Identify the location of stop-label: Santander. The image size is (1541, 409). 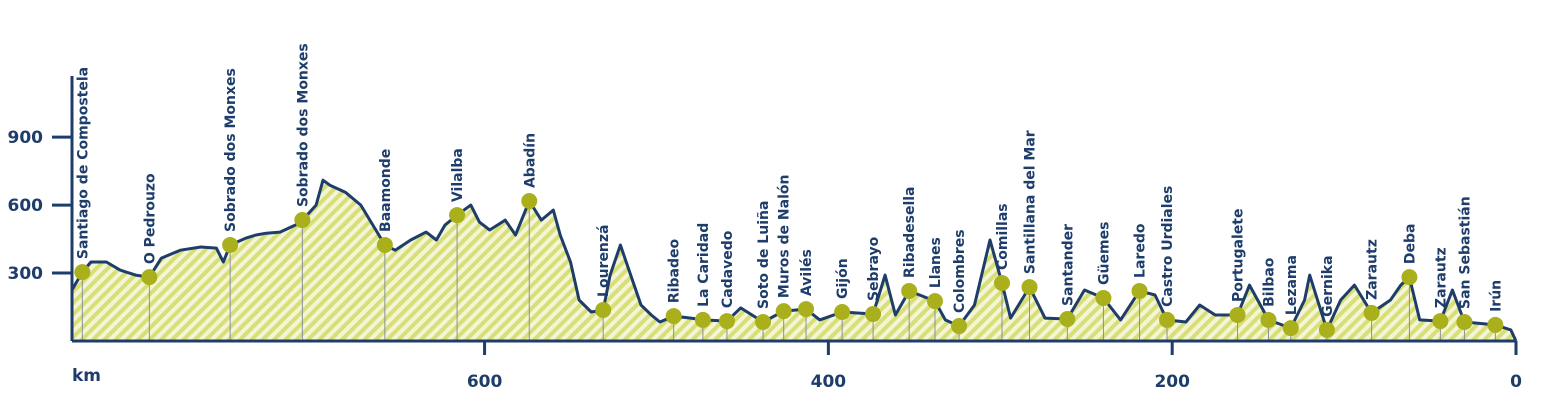
(1068, 265).